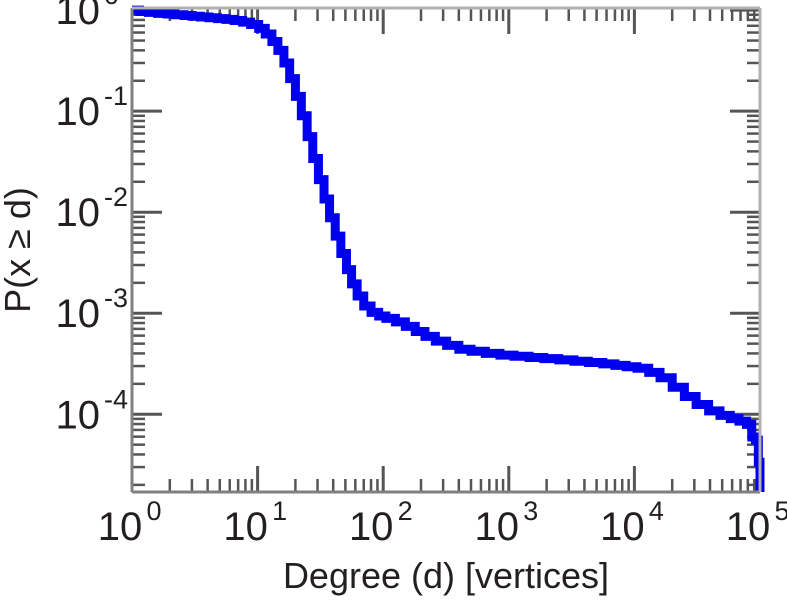 The height and width of the screenshot is (600, 787). I want to click on x-tick-label: 10 5, so click(756, 522).